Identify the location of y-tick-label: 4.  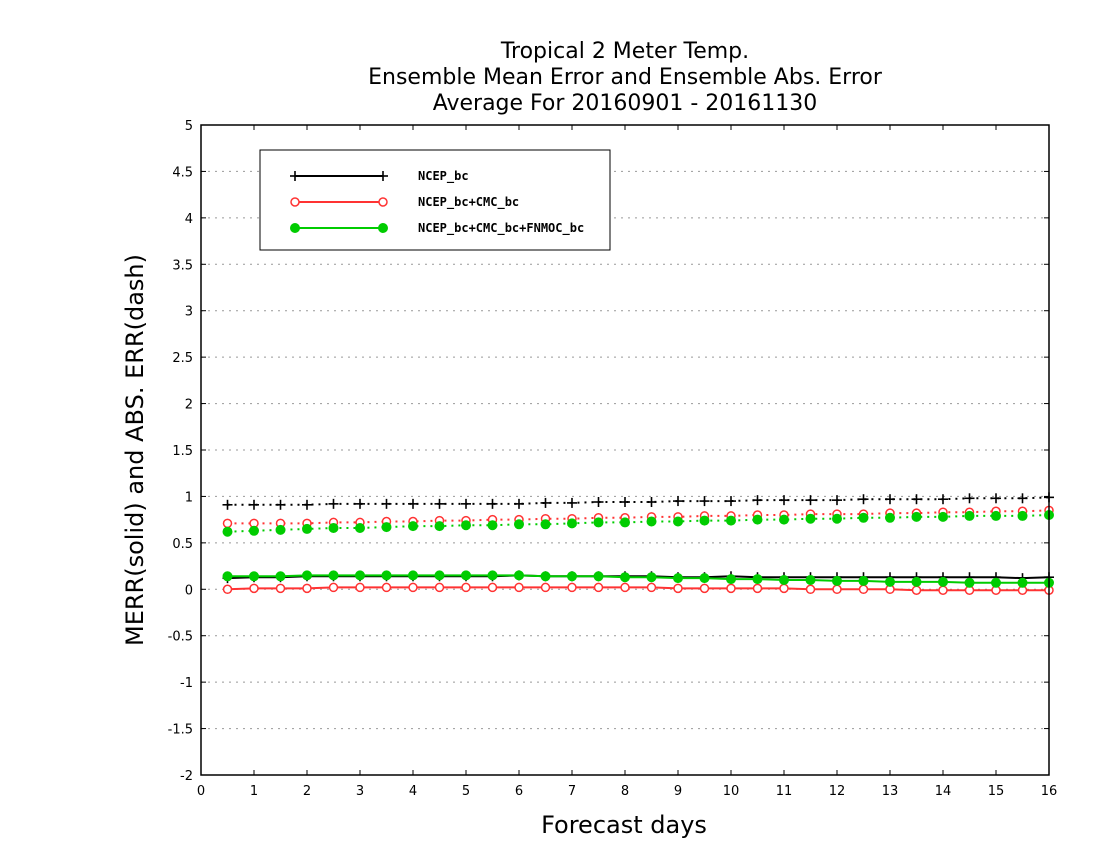
(189, 219).